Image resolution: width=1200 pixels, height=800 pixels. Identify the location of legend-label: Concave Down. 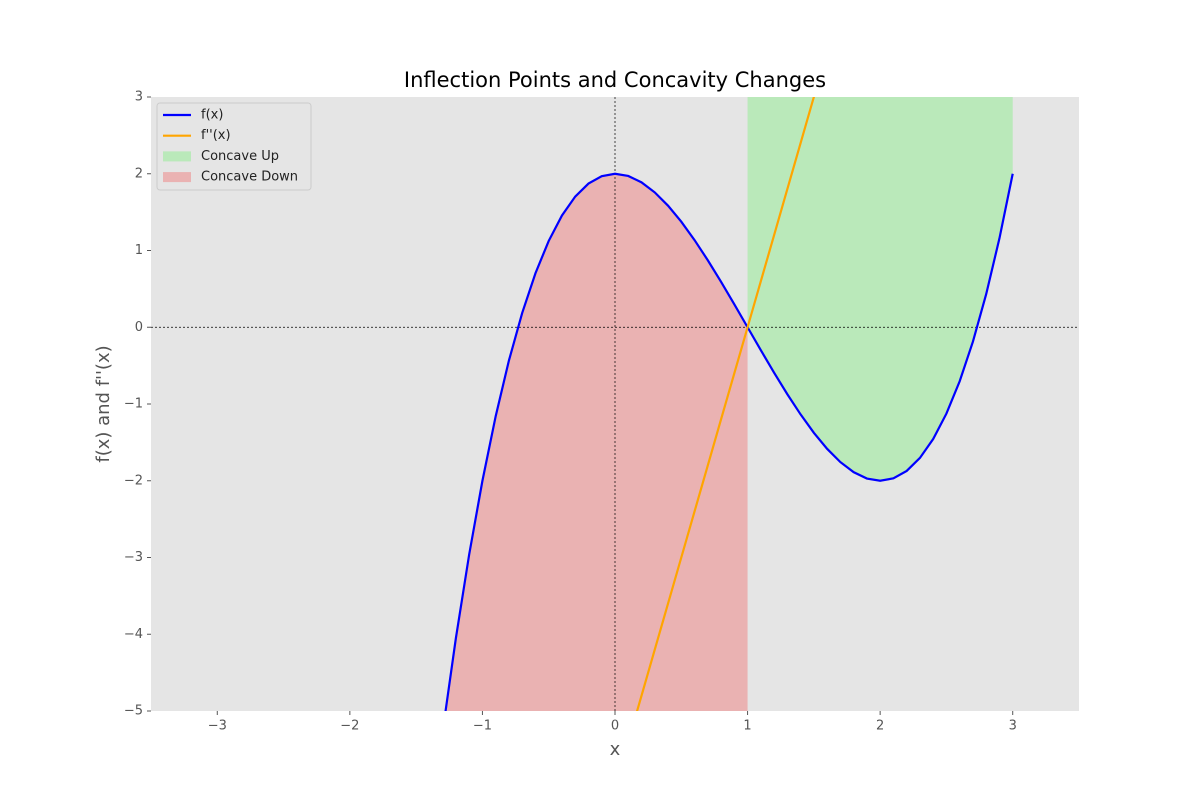
(249, 177).